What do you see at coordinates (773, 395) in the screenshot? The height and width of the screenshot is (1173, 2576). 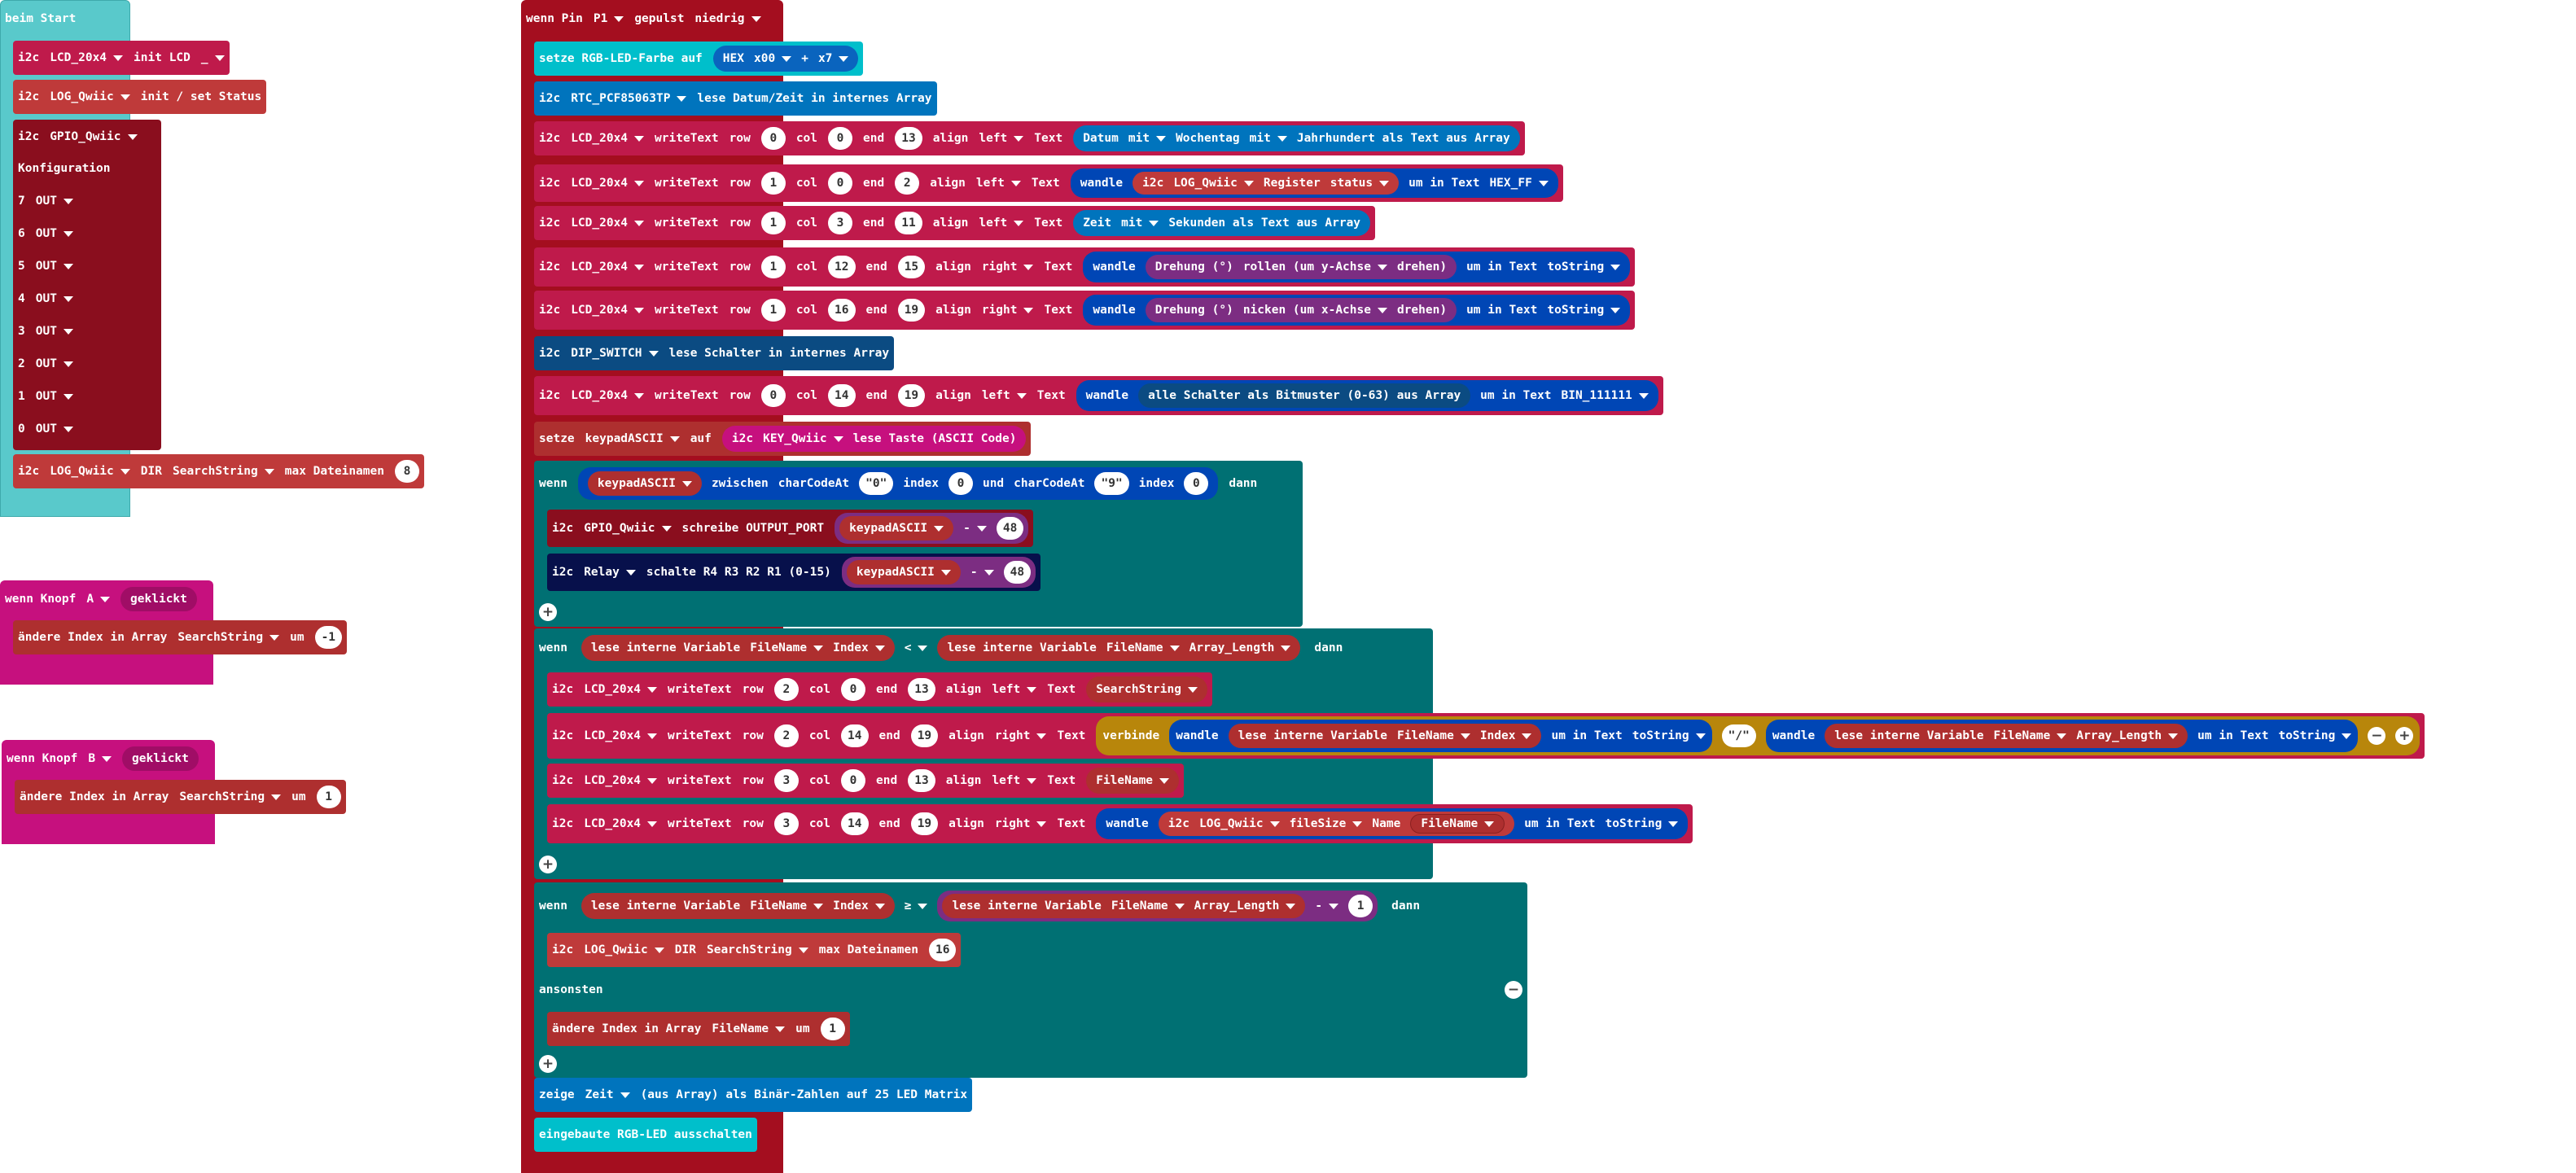 I see `row-input: 0` at bounding box center [773, 395].